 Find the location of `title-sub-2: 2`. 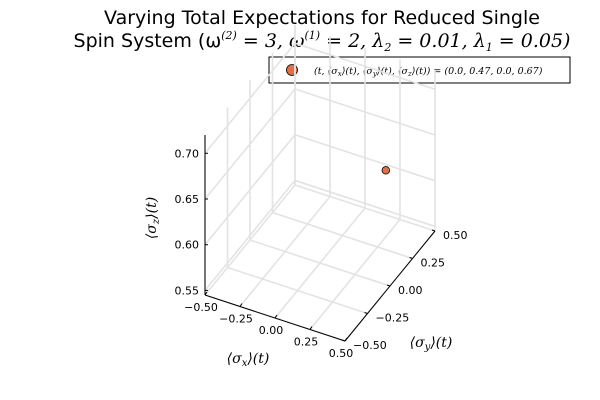

title-sub-2: 2 is located at coordinates (387, 47).